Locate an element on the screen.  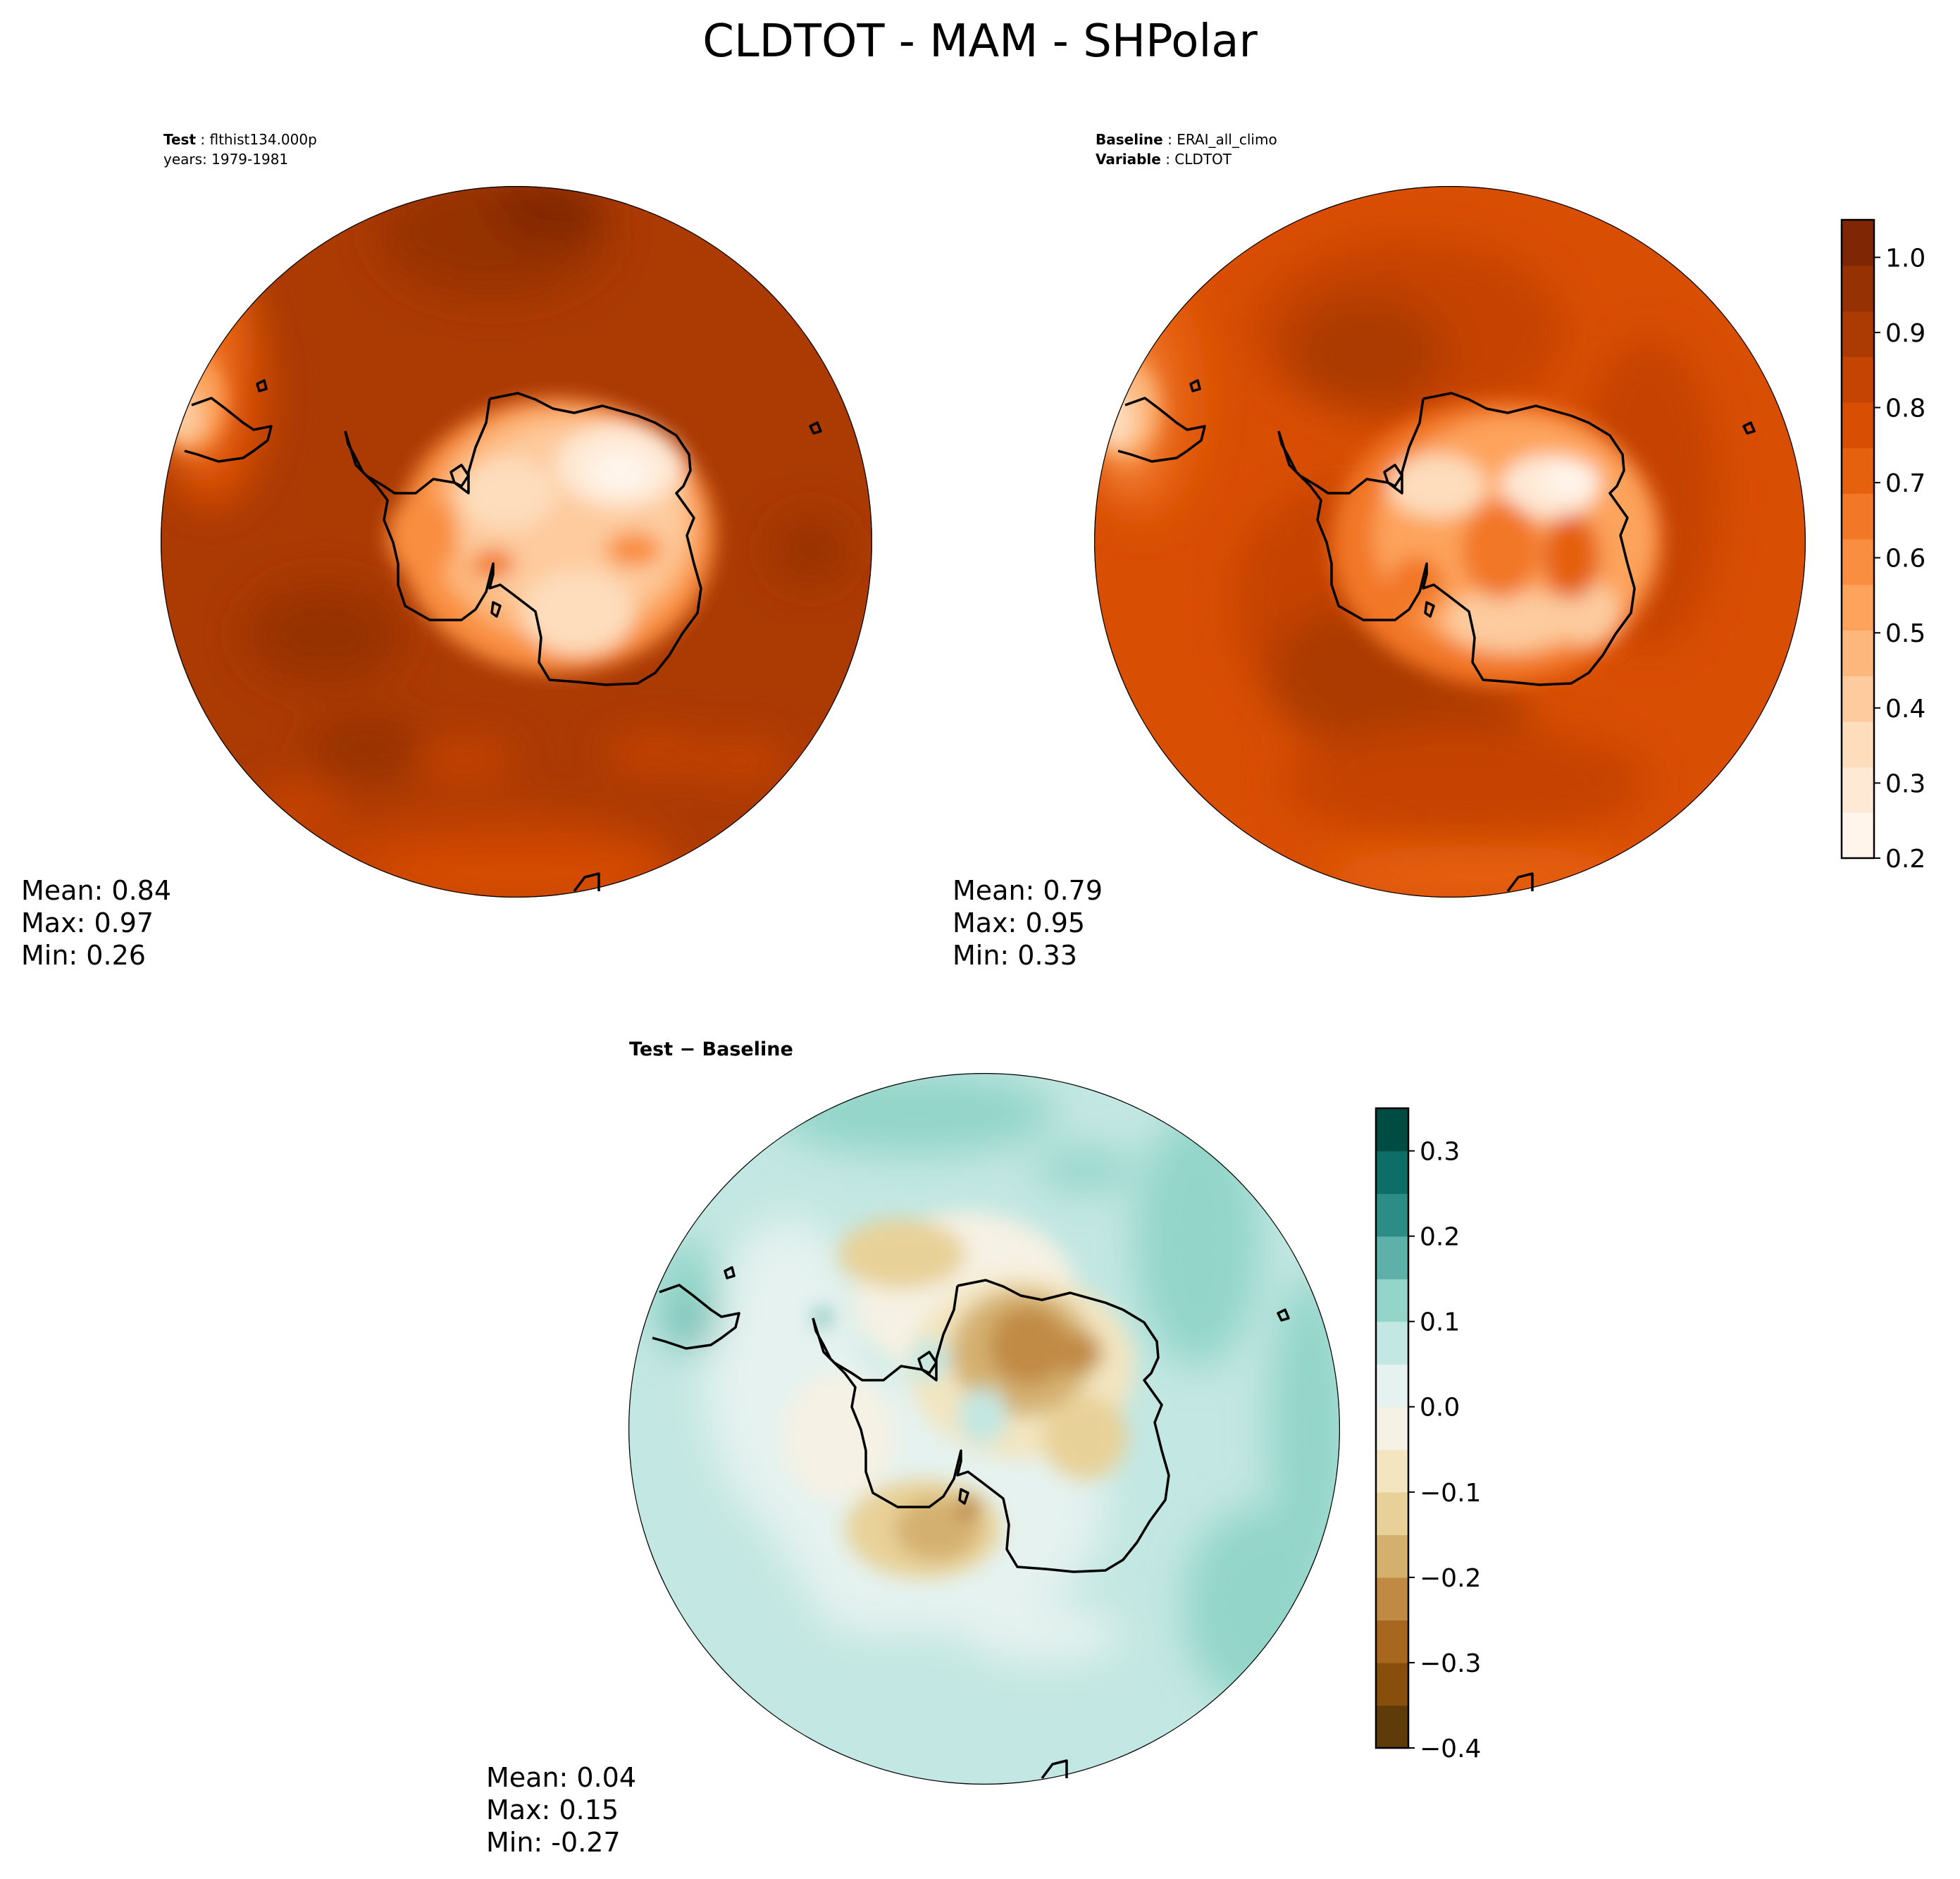
panel-baseline-header-2-text: CLDTOT is located at coordinates (1203, 159).